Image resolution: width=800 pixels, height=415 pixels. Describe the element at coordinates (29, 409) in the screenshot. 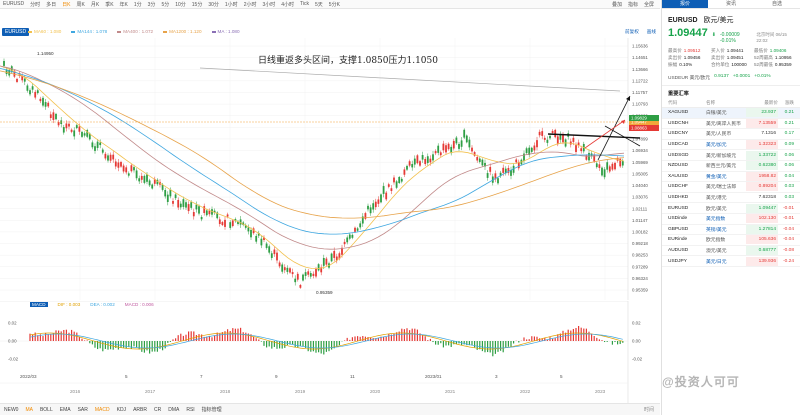

I see `indicator-tab: MA` at that location.